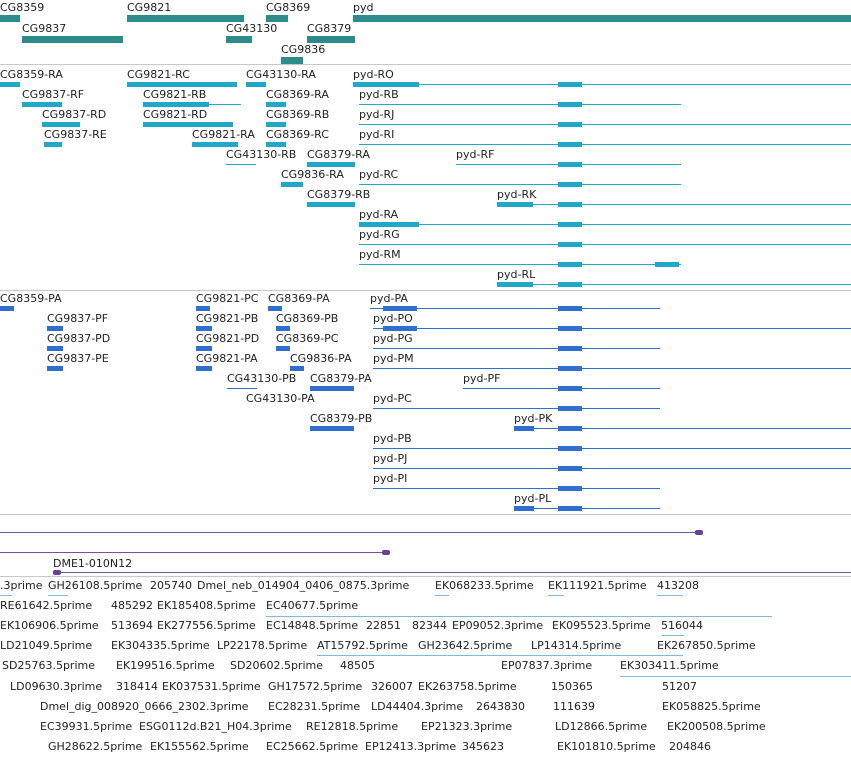 This screenshot has width=851, height=762. I want to click on est-label: RE61642.5prime, so click(46, 605).